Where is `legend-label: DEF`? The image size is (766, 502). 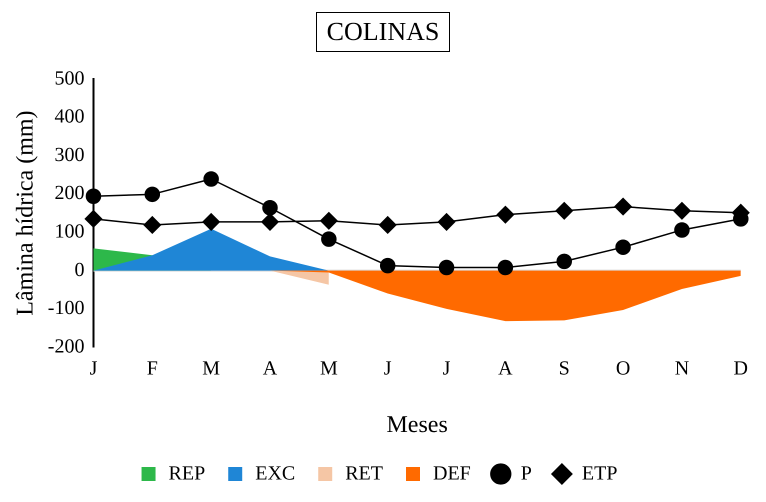 legend-label: DEF is located at coordinates (451, 473).